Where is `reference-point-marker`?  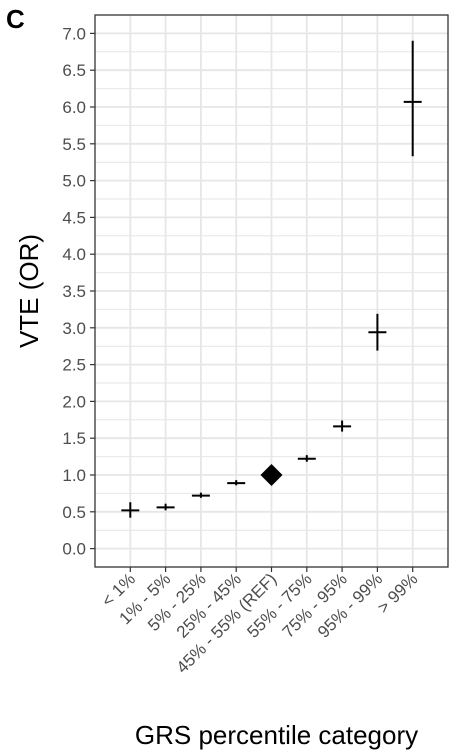
reference-point-marker is located at coordinates (271, 475).